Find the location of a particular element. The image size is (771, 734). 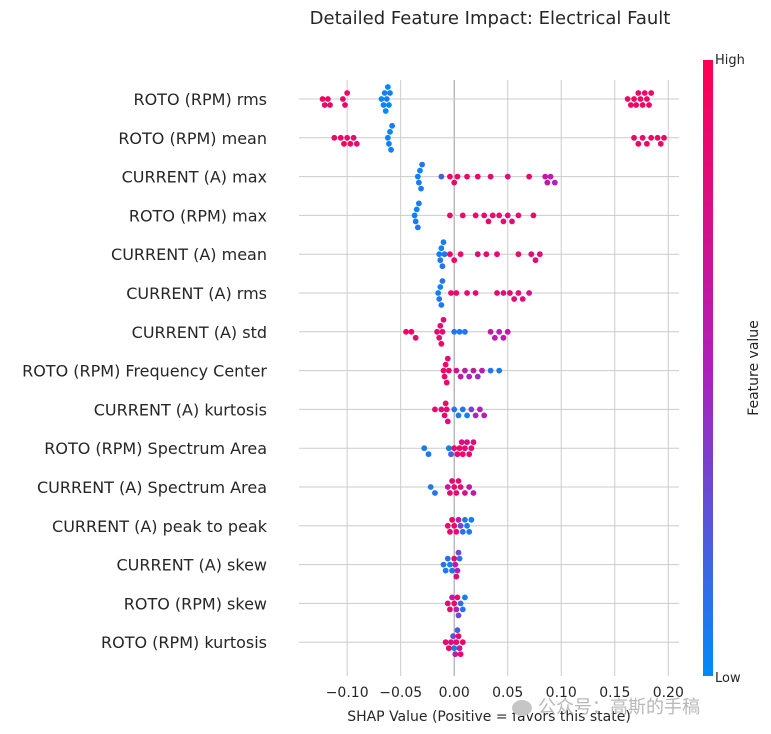

x-tick-label: −0.05 is located at coordinates (400, 693).